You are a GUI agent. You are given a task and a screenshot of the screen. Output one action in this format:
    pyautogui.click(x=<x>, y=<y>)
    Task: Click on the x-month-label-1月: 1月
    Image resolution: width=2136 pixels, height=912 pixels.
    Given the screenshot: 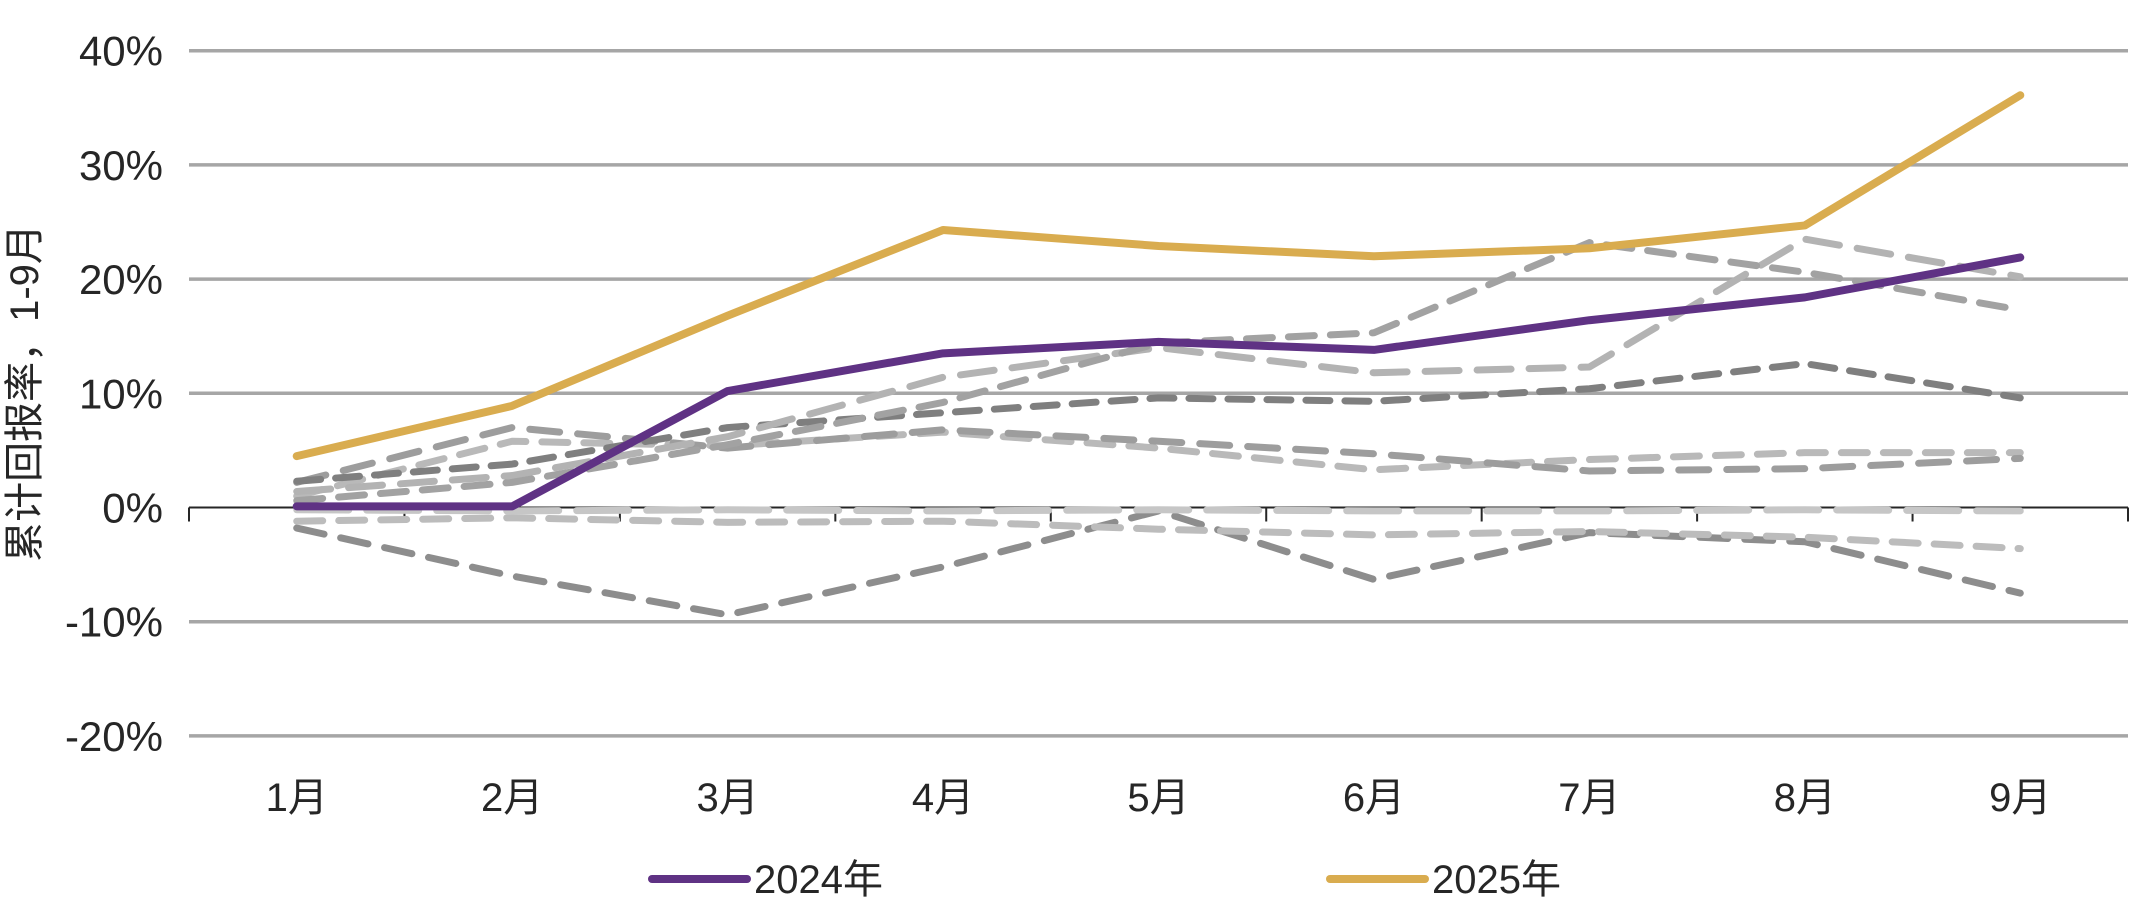 What is the action you would take?
    pyautogui.click(x=297, y=798)
    